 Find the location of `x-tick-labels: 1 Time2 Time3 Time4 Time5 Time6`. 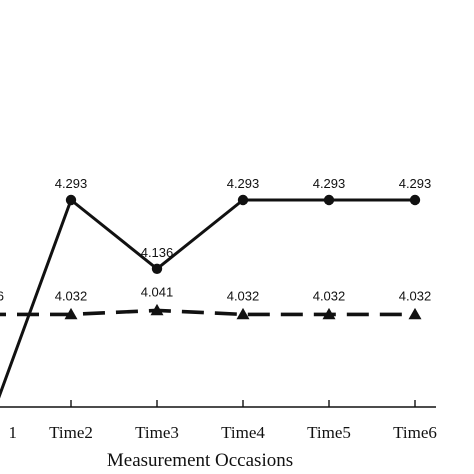

x-tick-labels: 1 Time2 Time3 Time4 Time5 Time6 is located at coordinates (223, 432).